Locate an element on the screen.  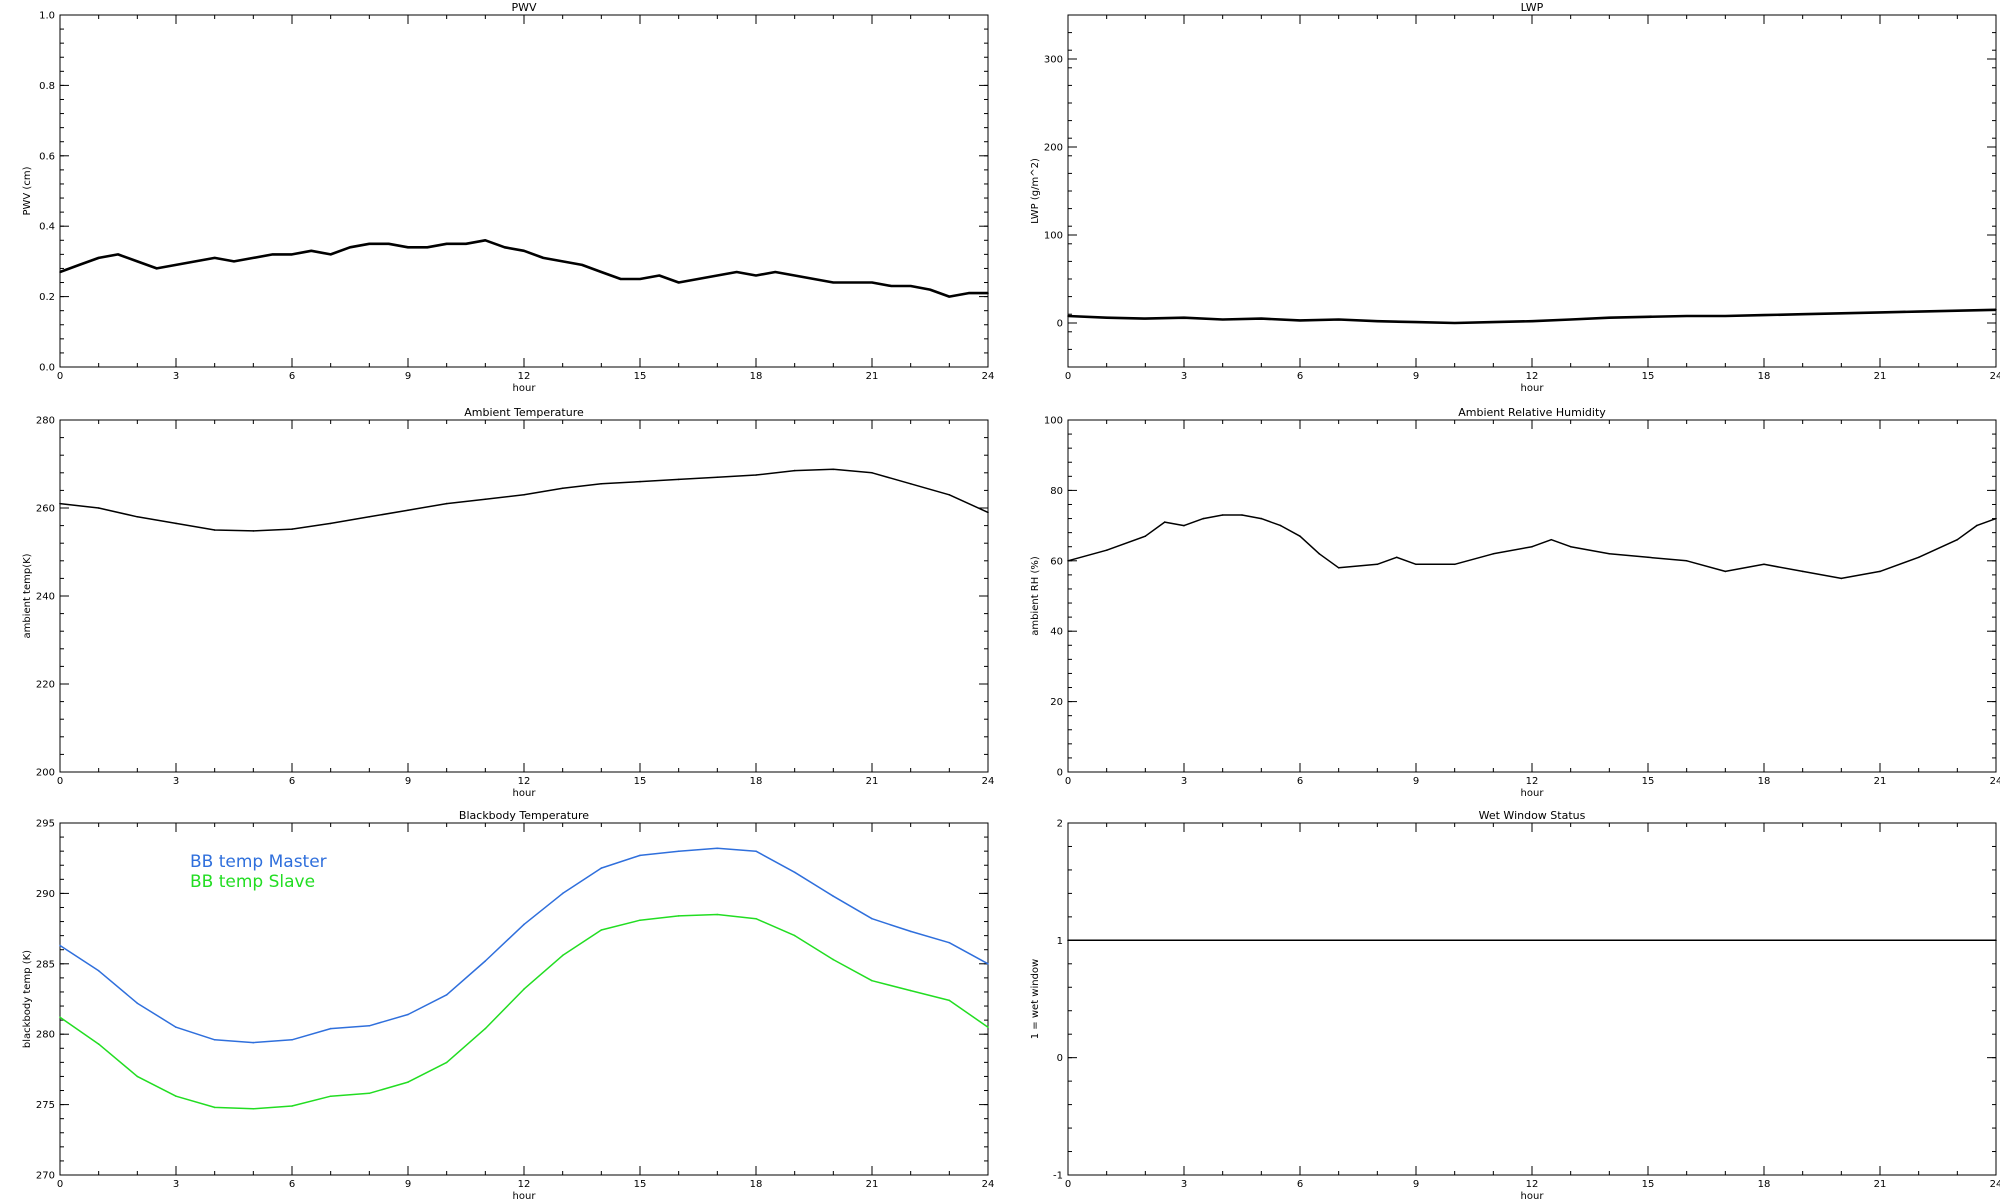
y-tick-label: 0.0 is located at coordinates (47, 368).